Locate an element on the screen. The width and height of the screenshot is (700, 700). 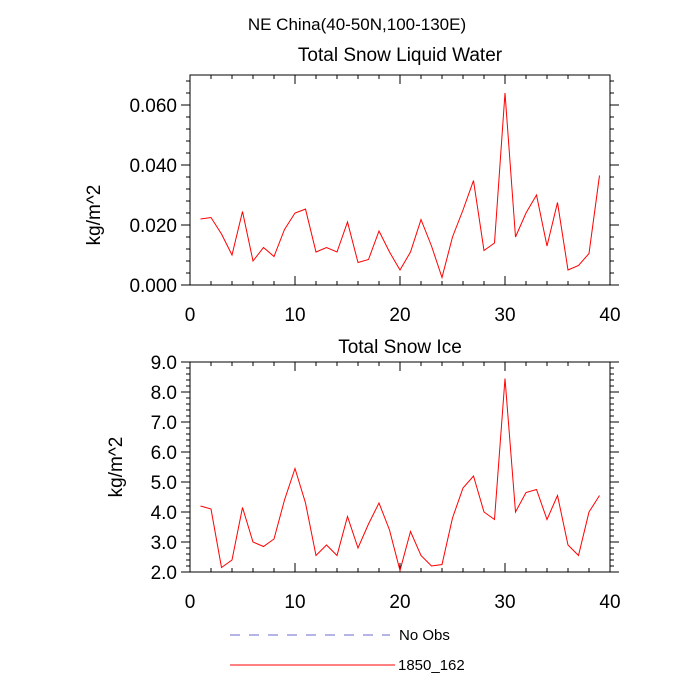
y-tick-label: 0.020 is located at coordinates (153, 226).